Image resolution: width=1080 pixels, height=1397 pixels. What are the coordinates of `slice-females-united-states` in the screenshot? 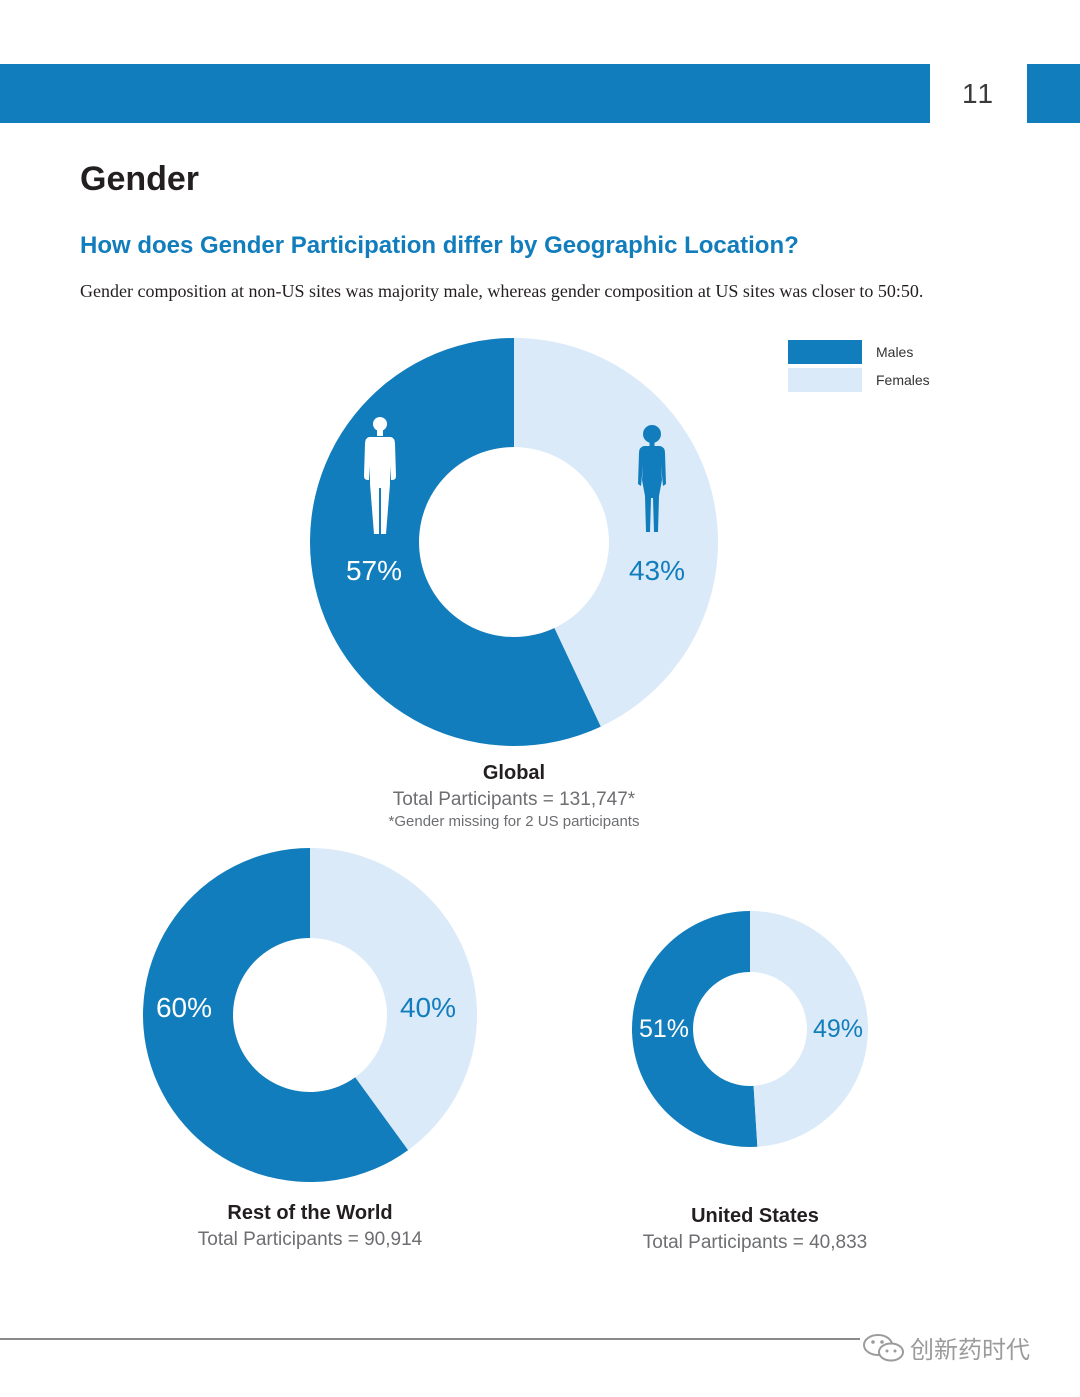 It's located at (809, 1029).